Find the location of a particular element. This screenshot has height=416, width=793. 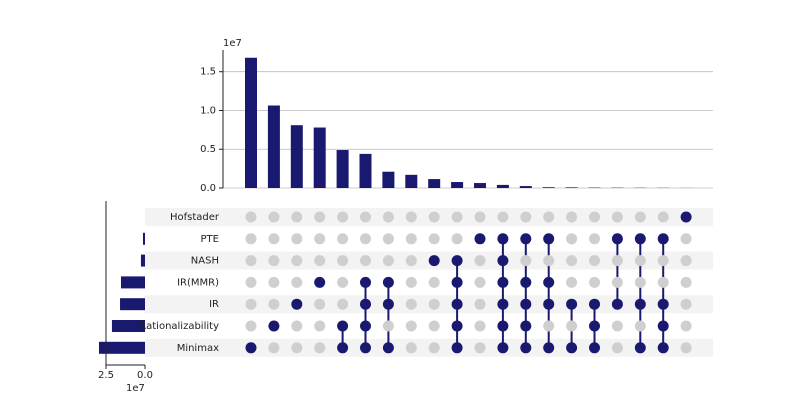

y-tick-label: 0.0 is located at coordinates (208, 188).